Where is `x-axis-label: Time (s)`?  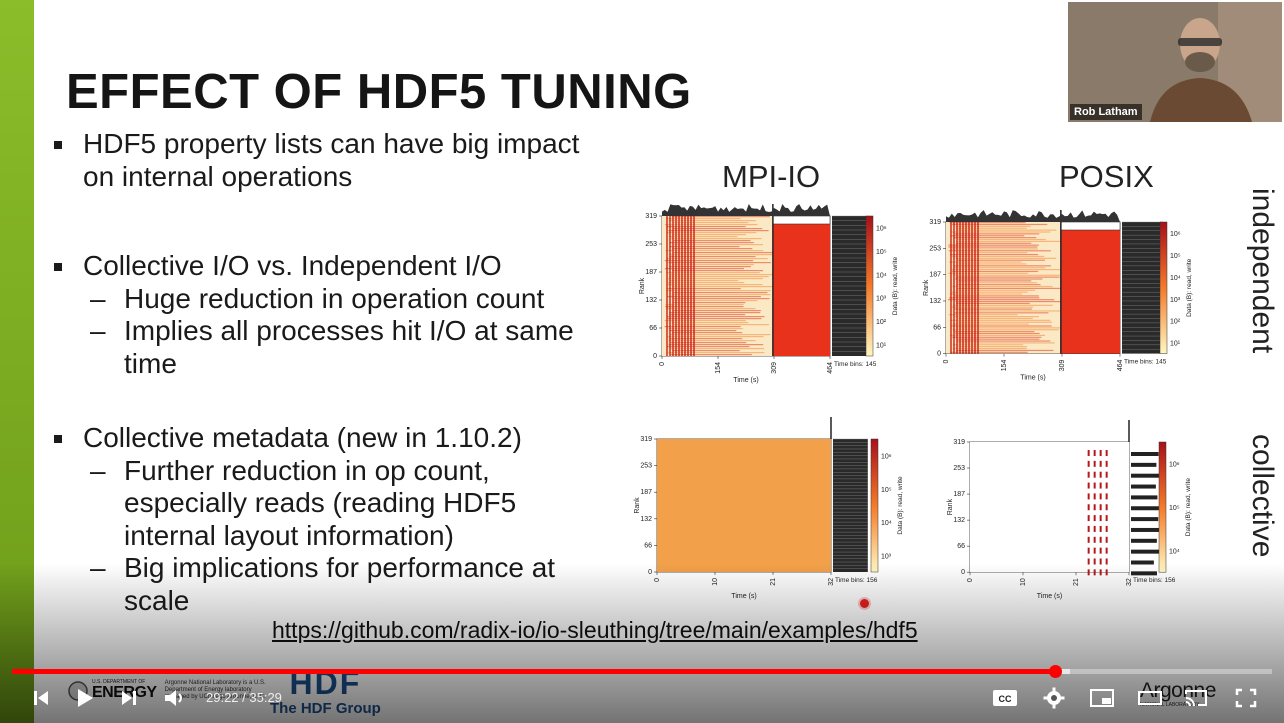
x-axis-label: Time (s) is located at coordinates (745, 380).